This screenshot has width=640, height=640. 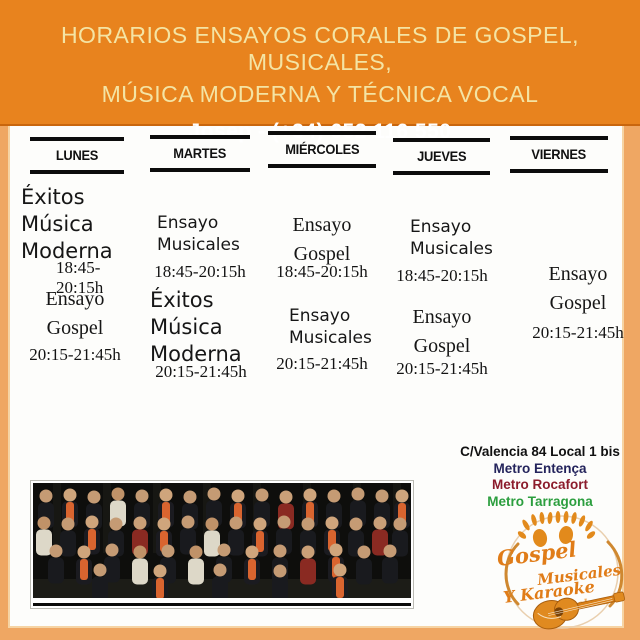 What do you see at coordinates (578, 610) in the screenshot?
I see `guitar-icon` at bounding box center [578, 610].